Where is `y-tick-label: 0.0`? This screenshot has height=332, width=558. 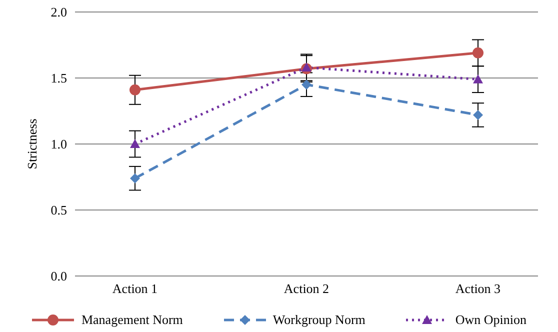
y-tick-label: 0.0 is located at coordinates (58, 276).